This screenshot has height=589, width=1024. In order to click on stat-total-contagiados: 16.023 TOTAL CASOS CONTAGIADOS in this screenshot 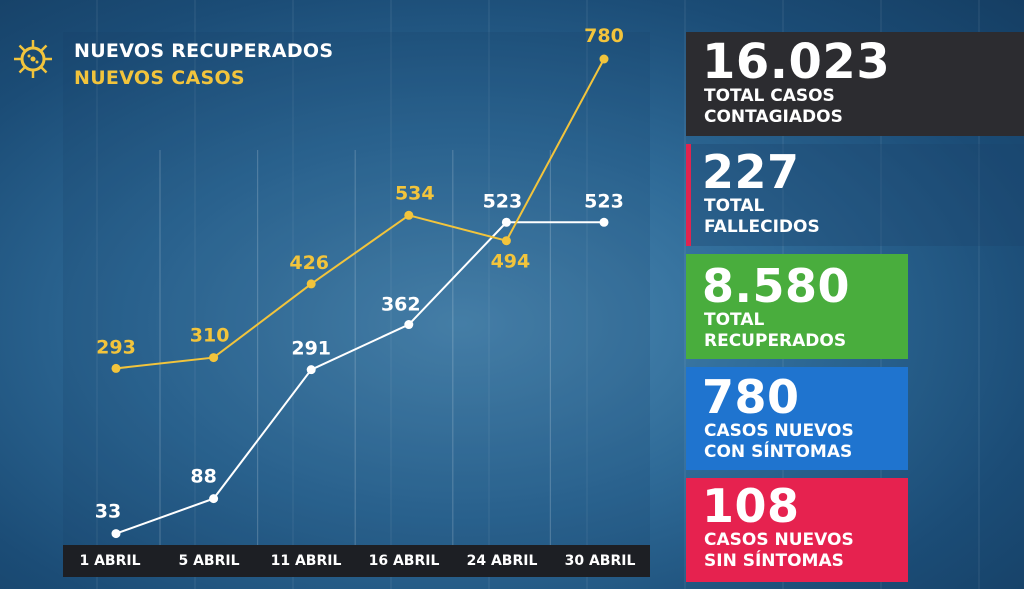, I will do `click(855, 84)`.